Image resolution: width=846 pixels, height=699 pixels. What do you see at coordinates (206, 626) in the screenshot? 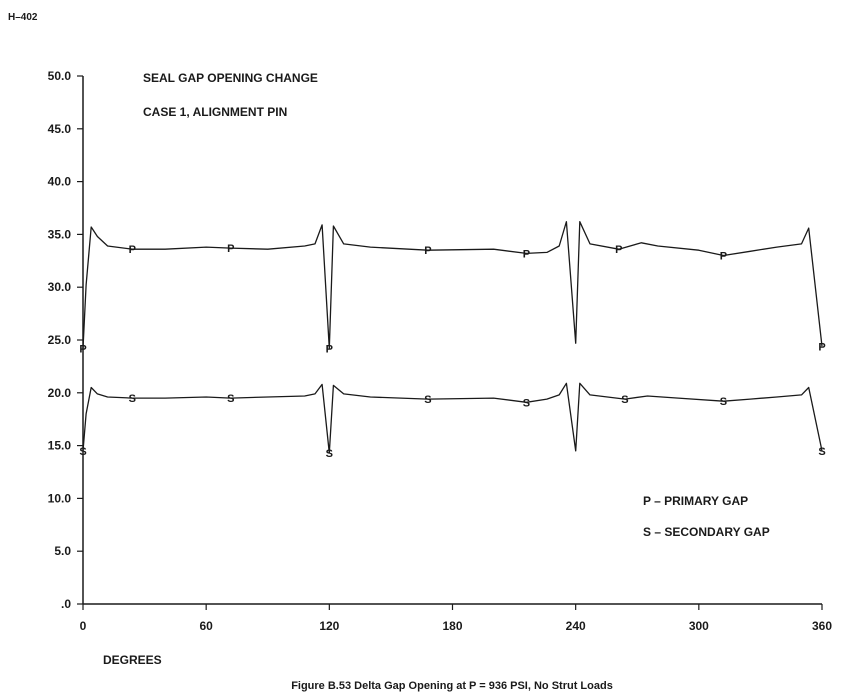
I see `x-tick-label: 60` at bounding box center [206, 626].